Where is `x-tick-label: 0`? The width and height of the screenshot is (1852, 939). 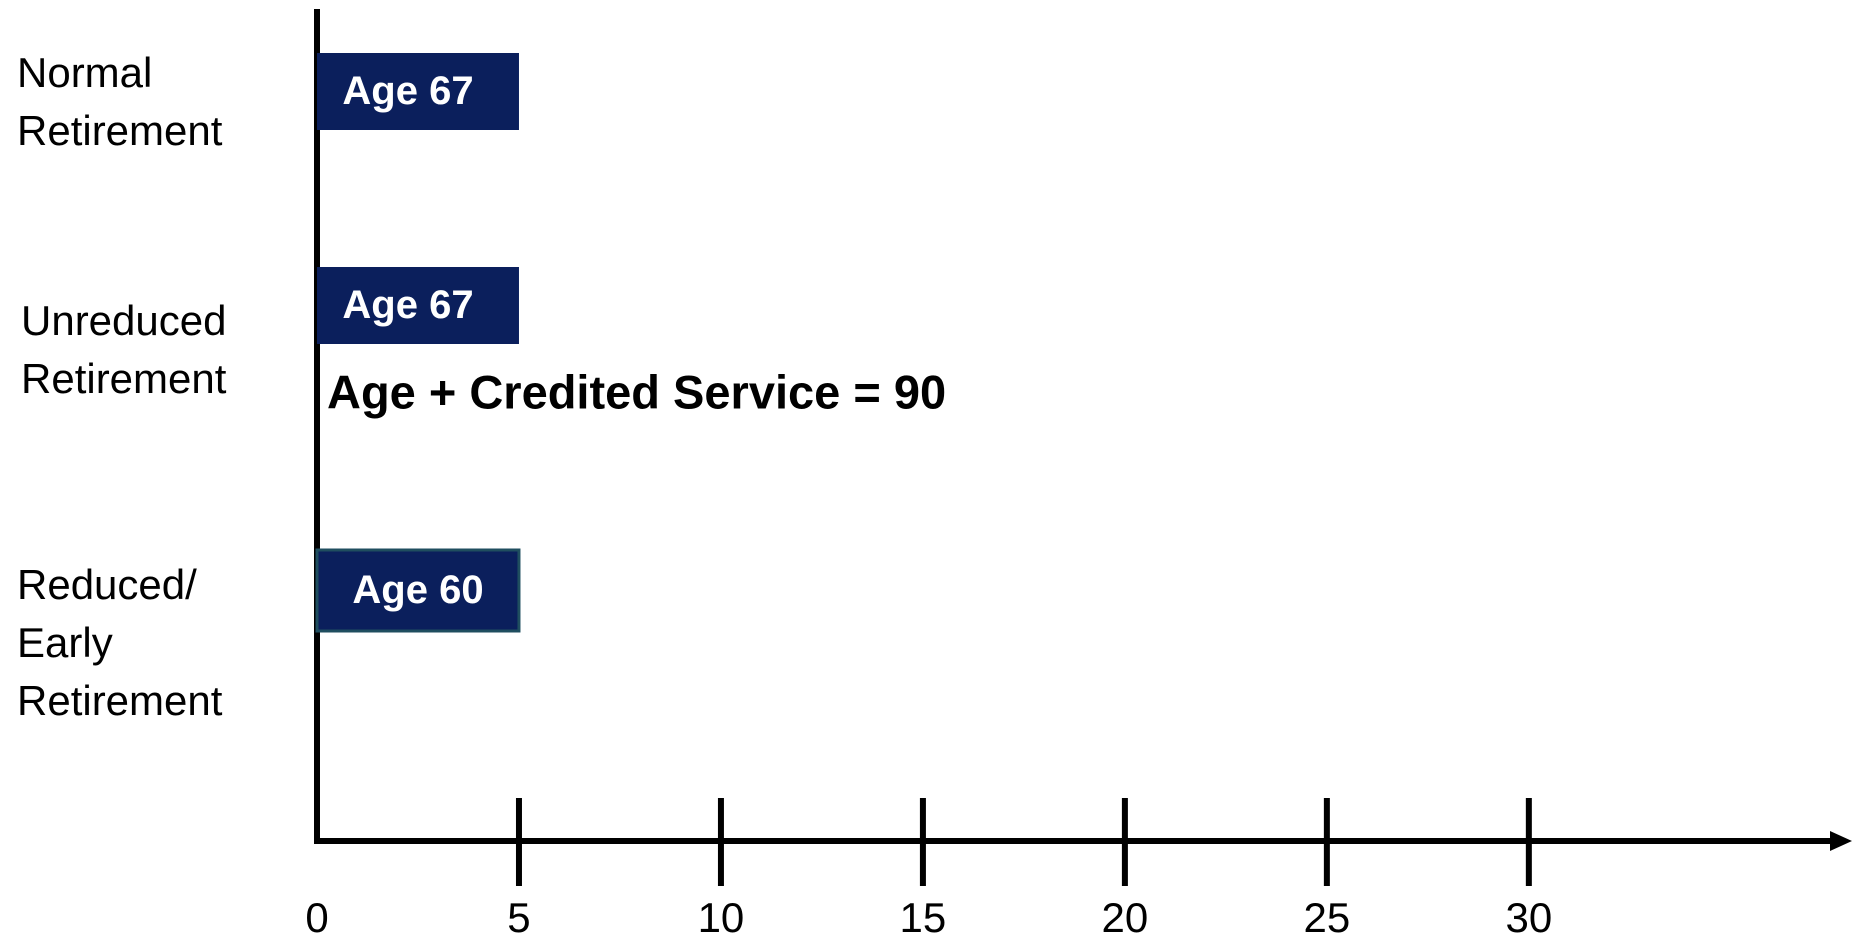 x-tick-label: 0 is located at coordinates (316, 916).